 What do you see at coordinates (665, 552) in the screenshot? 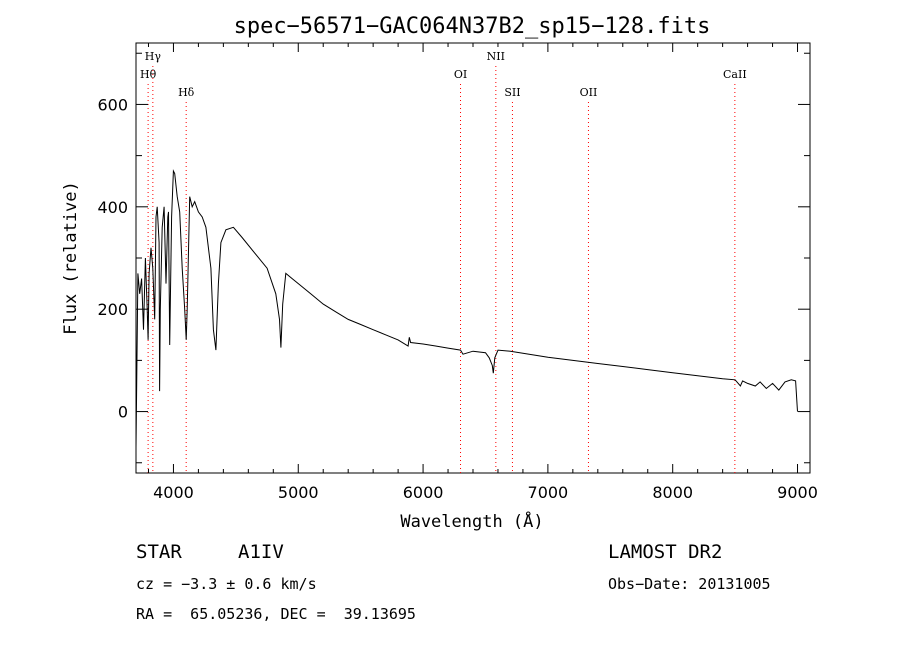
I see `survey-name: LAMOST DR2` at bounding box center [665, 552].